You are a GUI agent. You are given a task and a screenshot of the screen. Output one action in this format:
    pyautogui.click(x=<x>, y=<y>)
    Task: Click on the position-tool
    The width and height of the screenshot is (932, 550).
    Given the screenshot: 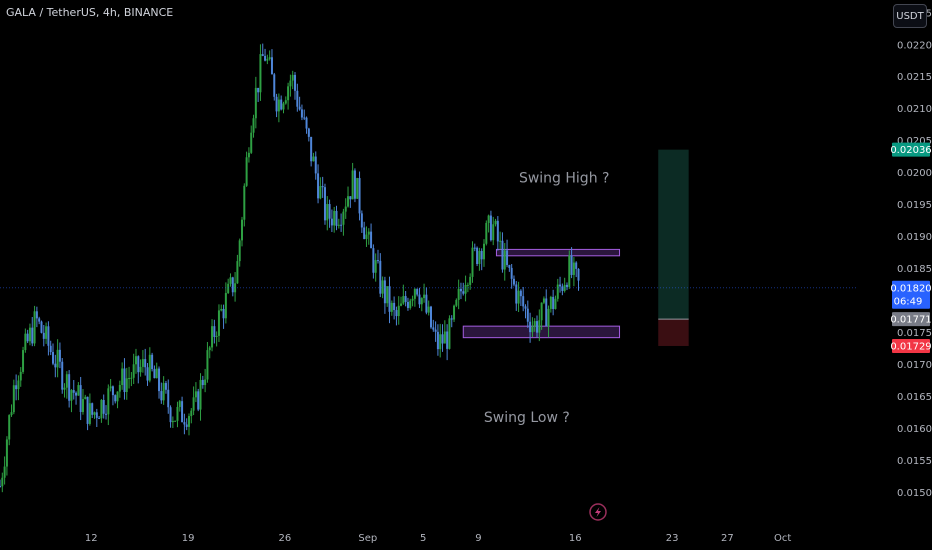 What is the action you would take?
    pyautogui.click(x=673, y=247)
    